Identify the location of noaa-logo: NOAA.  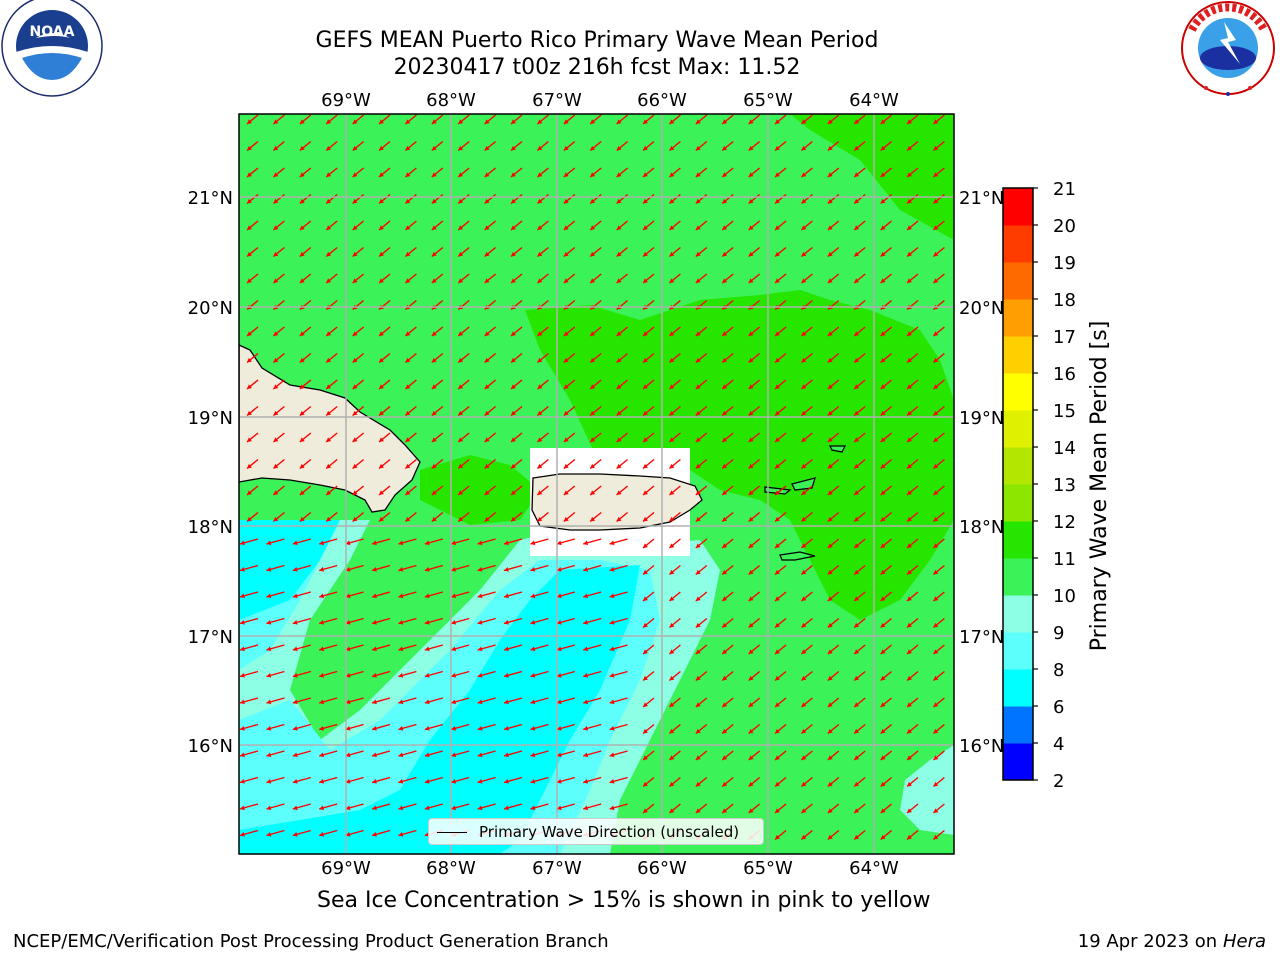
(52, 48).